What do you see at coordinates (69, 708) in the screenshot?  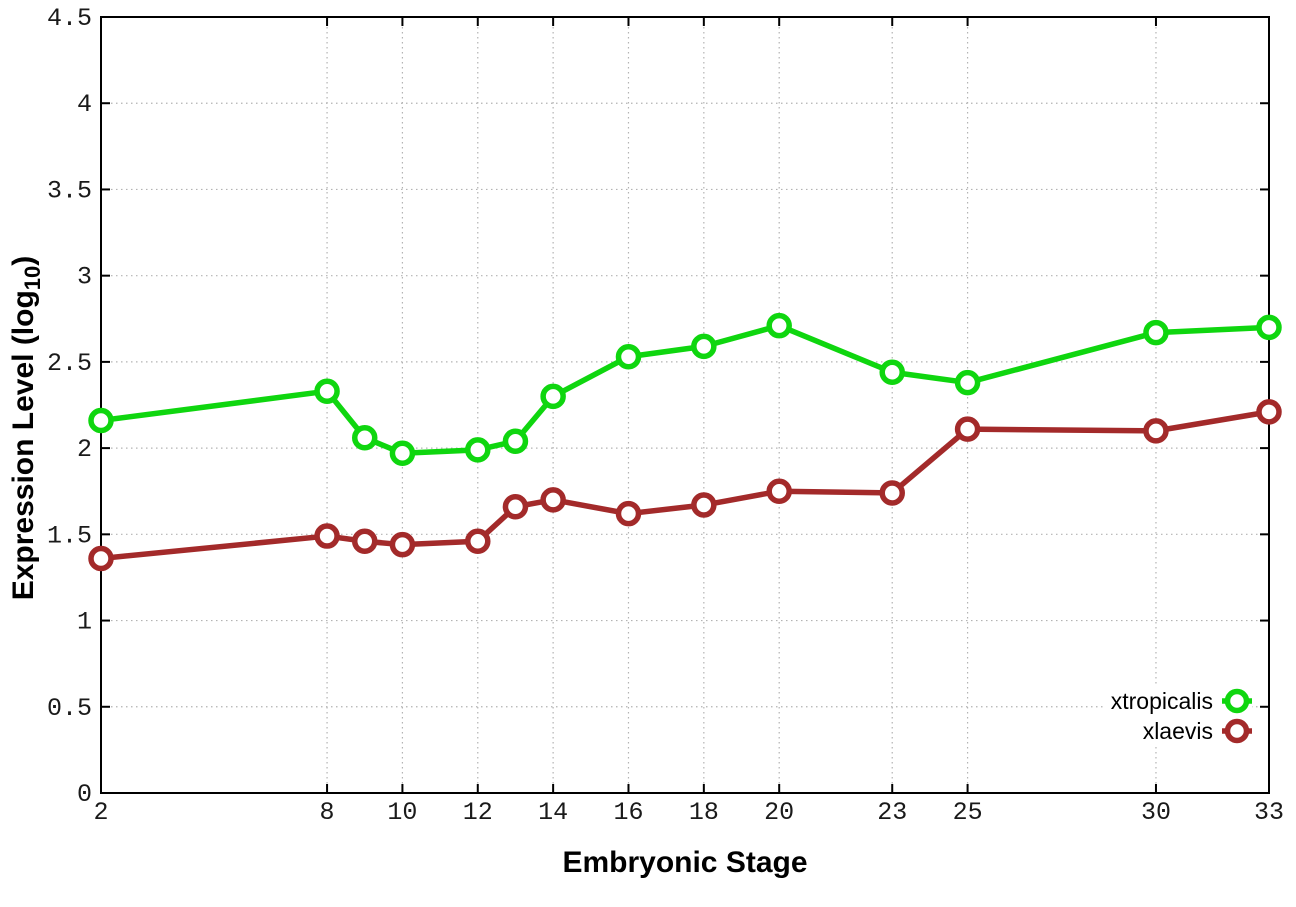 I see `y-tick-label: 0.5` at bounding box center [69, 708].